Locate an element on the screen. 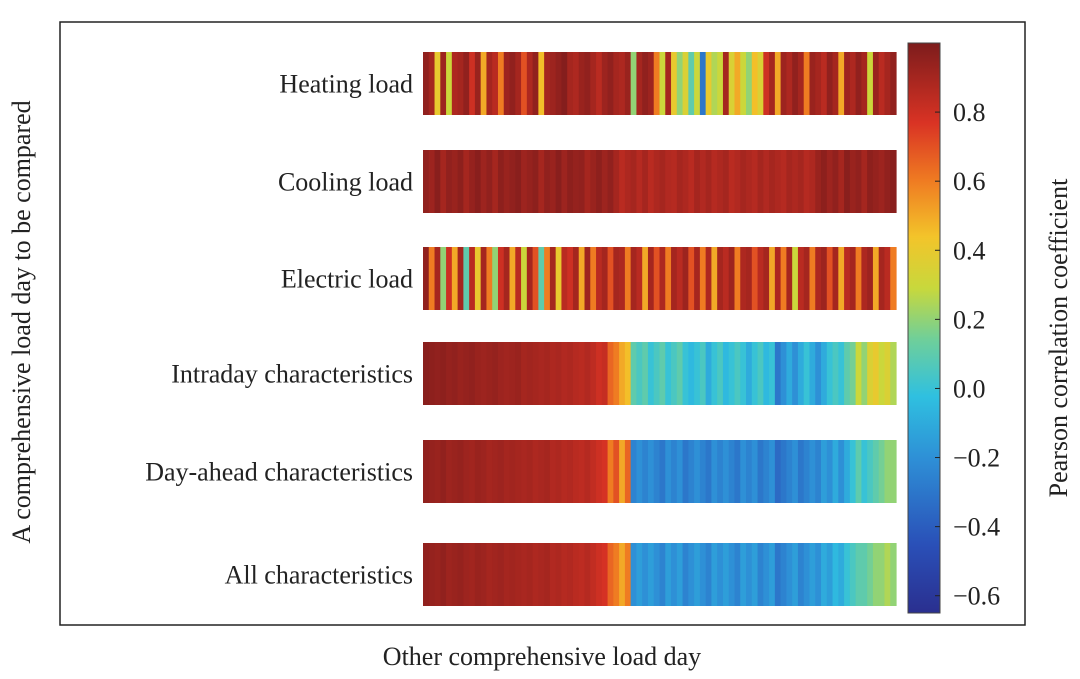 This screenshot has width=1080, height=679. colorbar-tick-label: 0.0 is located at coordinates (969, 388).